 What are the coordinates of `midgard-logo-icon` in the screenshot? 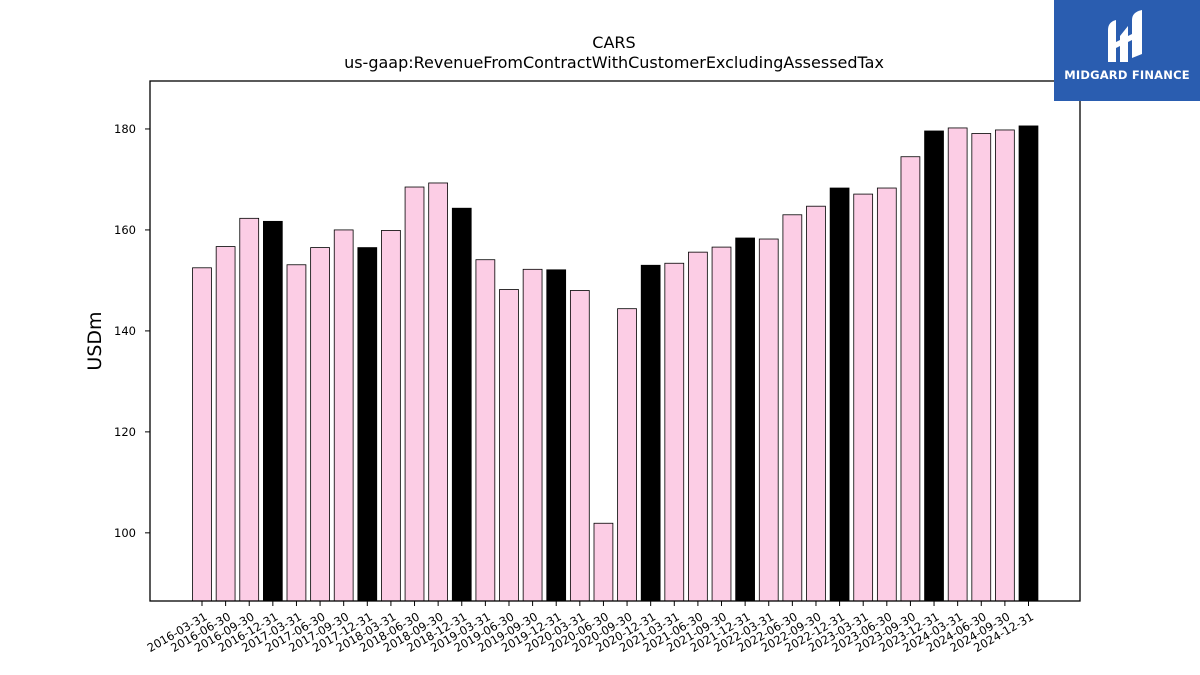 It's located at (1125, 36).